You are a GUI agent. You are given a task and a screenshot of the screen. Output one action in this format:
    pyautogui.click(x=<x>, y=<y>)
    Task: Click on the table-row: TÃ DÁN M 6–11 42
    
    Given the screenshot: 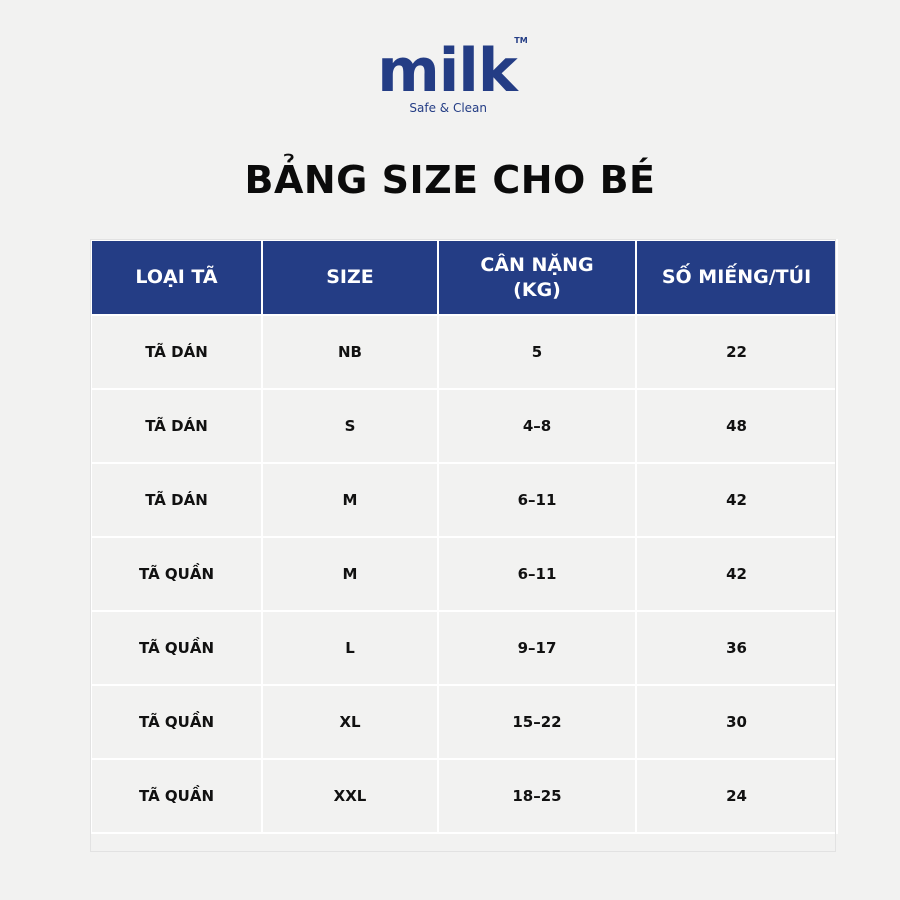 What is the action you would take?
    pyautogui.click(x=464, y=500)
    